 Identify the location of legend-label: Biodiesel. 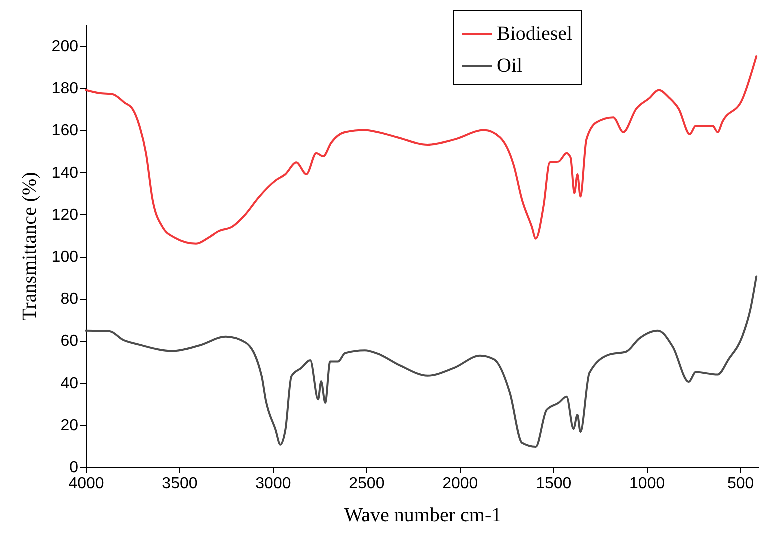
(535, 34).